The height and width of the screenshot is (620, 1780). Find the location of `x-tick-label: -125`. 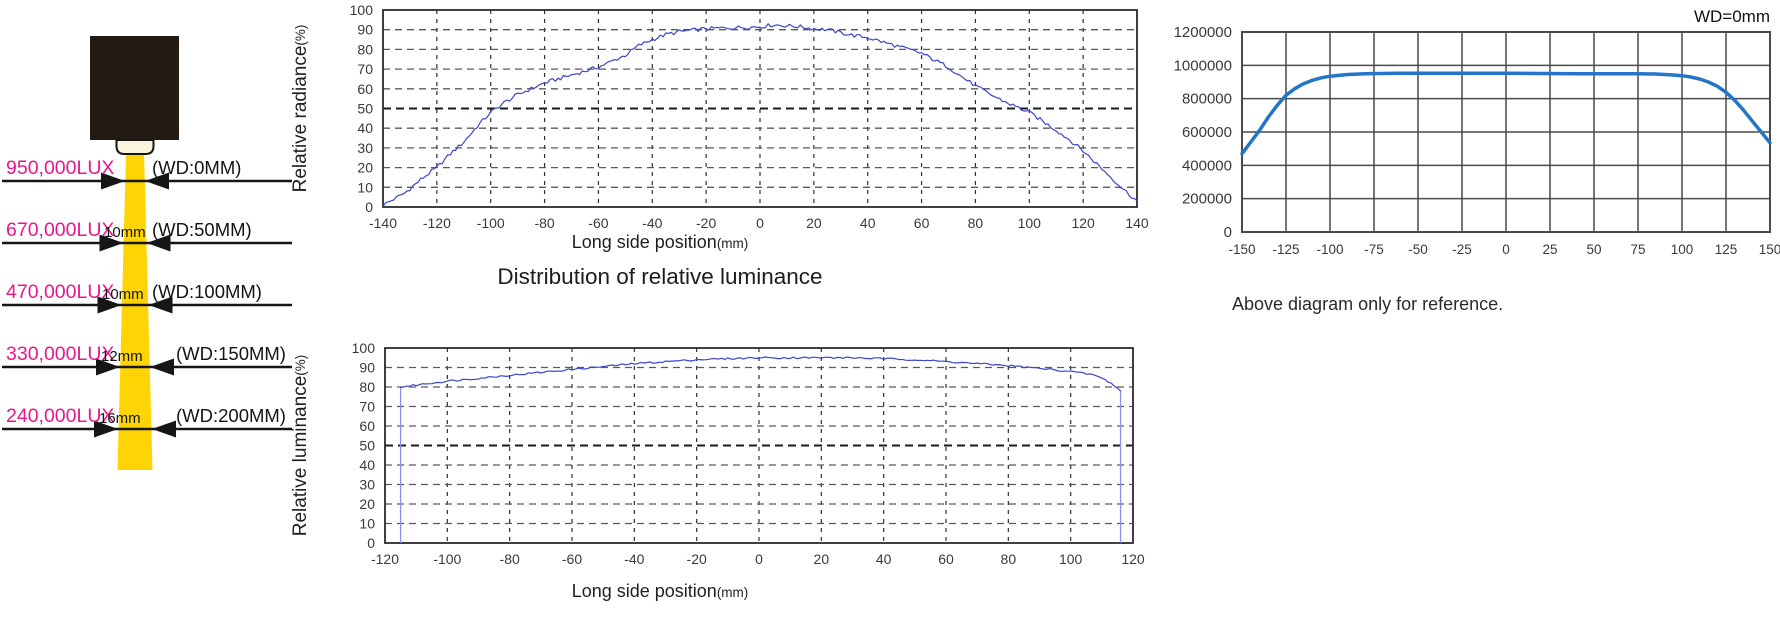

x-tick-label: -125 is located at coordinates (1285, 249).